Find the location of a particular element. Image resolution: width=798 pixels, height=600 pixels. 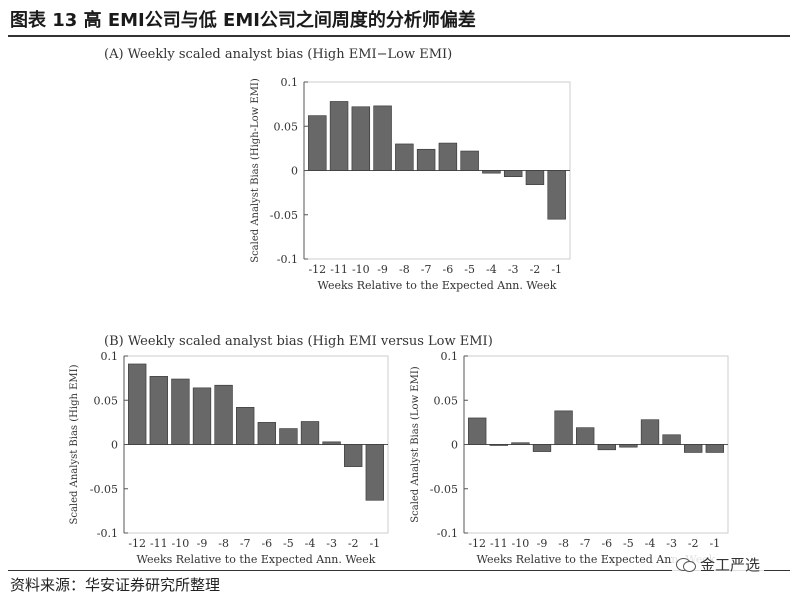

wechat-icon is located at coordinates (686, 564).